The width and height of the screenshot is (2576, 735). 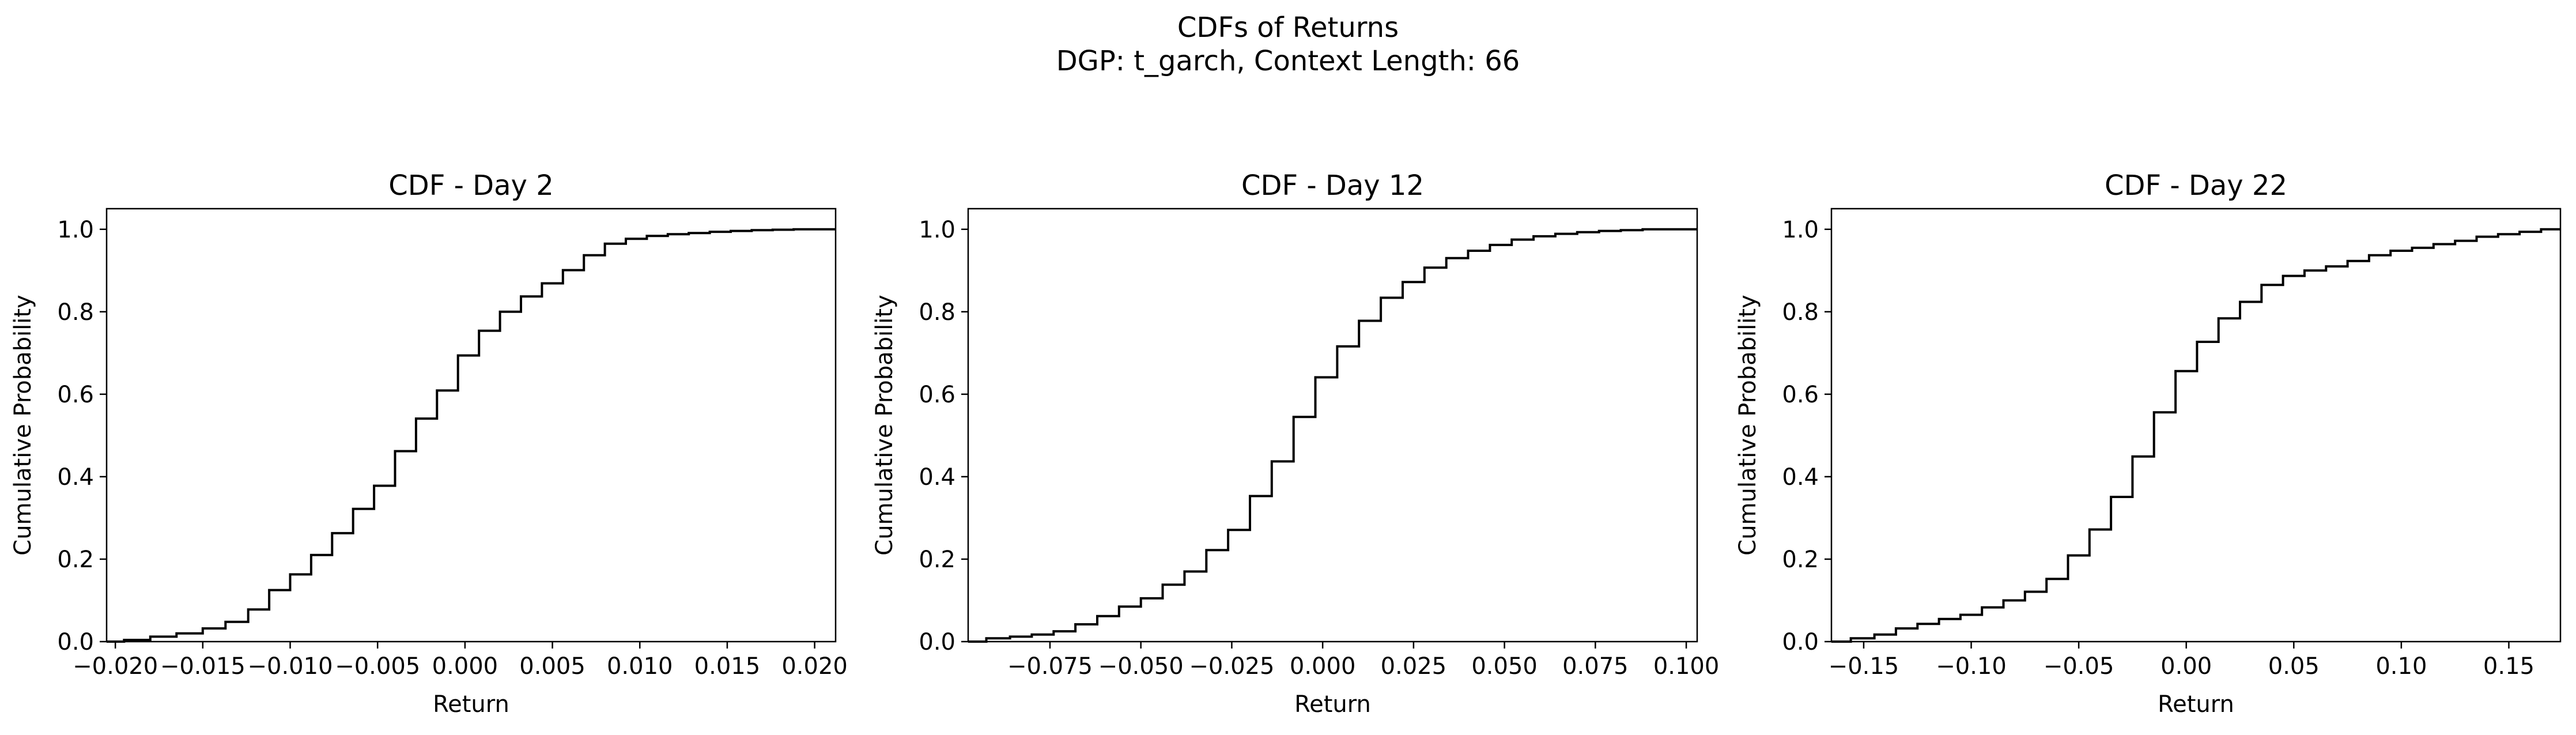 I want to click on x-tick-label: 0.010, so click(x=640, y=666).